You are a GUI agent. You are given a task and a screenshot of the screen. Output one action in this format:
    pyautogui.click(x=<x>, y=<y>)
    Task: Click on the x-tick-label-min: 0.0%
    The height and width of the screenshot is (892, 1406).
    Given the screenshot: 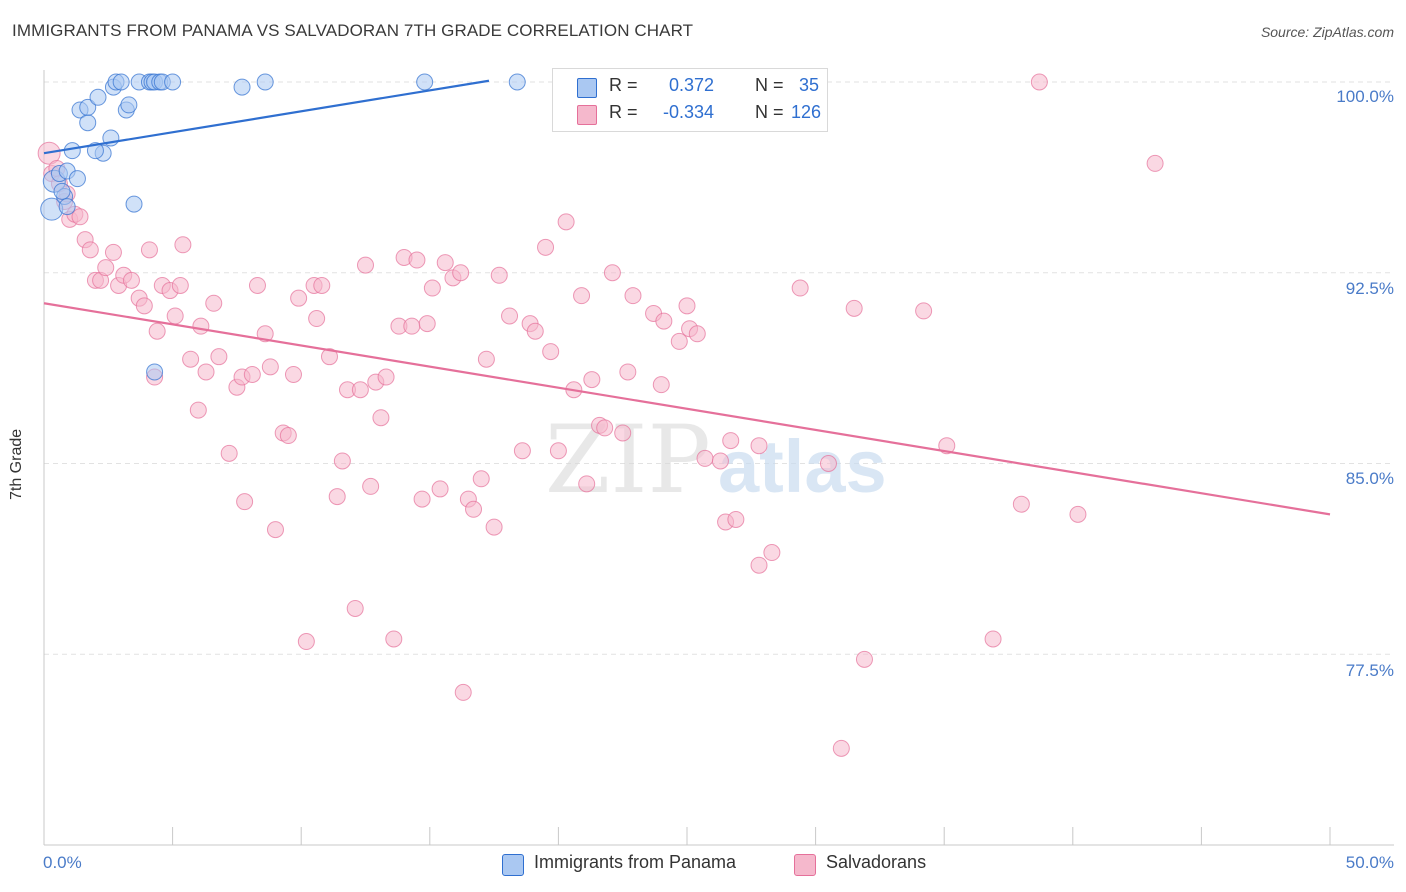 What is the action you would take?
    pyautogui.click(x=62, y=862)
    